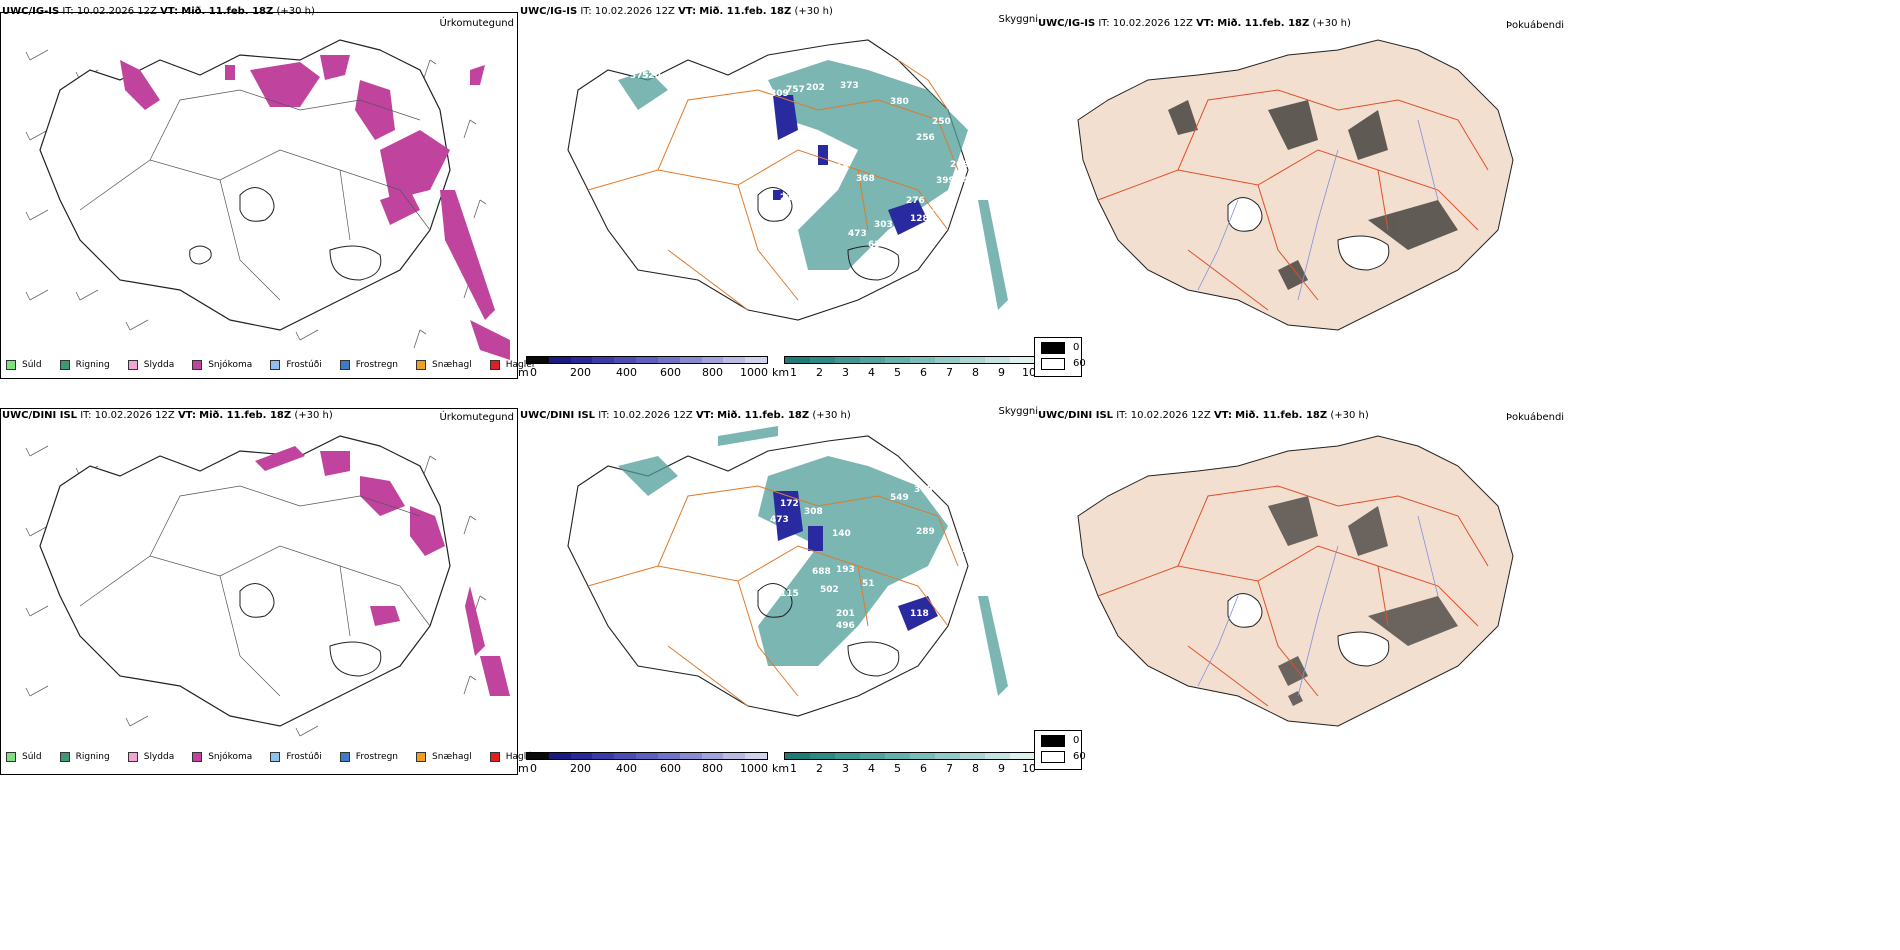  Describe the element at coordinates (444, 365) in the screenshot. I see `legend-item: Snæhagl` at that location.